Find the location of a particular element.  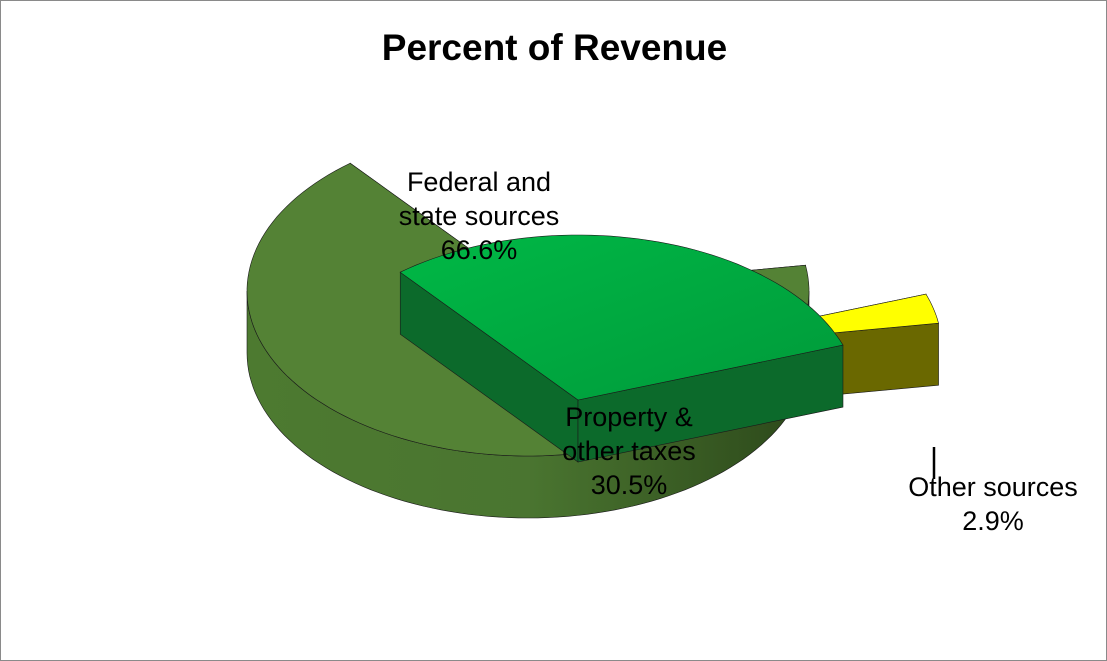

slice-name-line: Federal and is located at coordinates (479, 182).